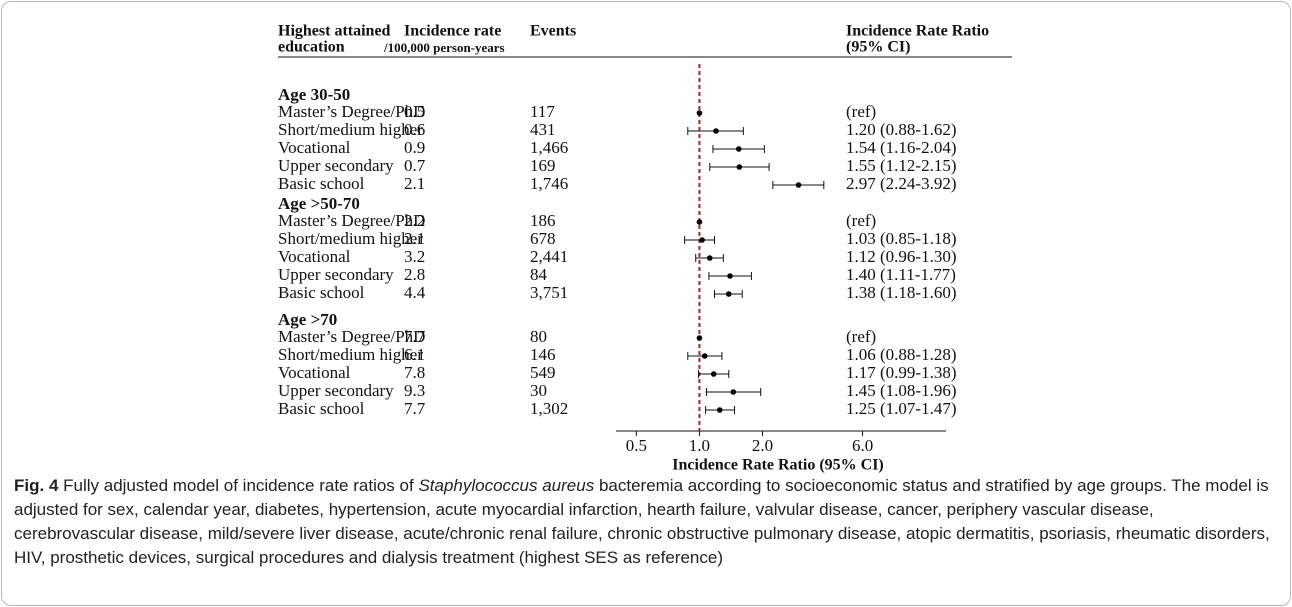 This screenshot has height=607, width=1292. Describe the element at coordinates (901, 238) in the screenshot. I see `value-label: 1.03 (0.85-1.18)` at that location.